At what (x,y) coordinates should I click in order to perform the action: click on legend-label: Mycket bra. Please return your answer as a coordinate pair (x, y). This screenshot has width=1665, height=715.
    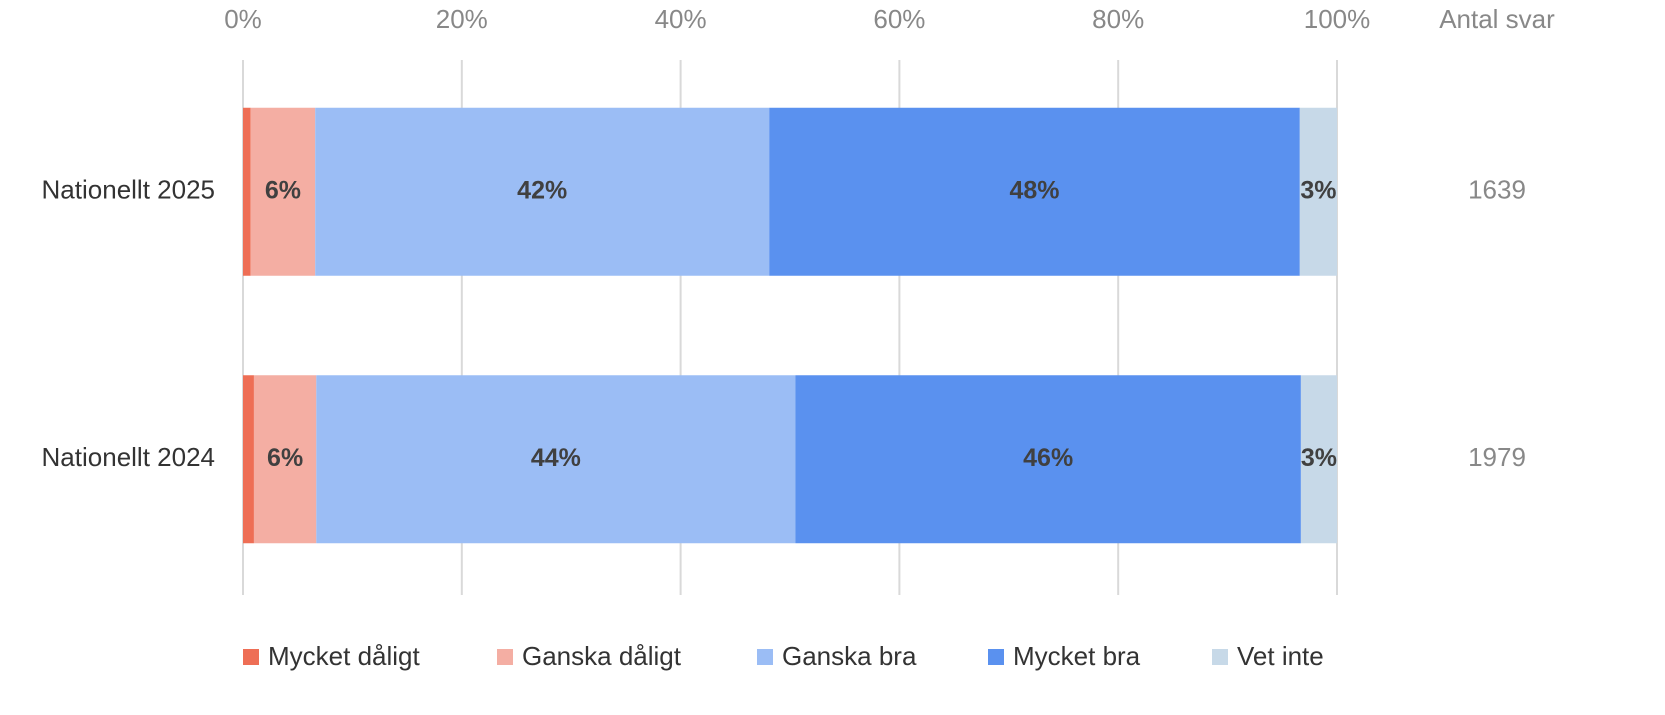
    Looking at the image, I should click on (1077, 656).